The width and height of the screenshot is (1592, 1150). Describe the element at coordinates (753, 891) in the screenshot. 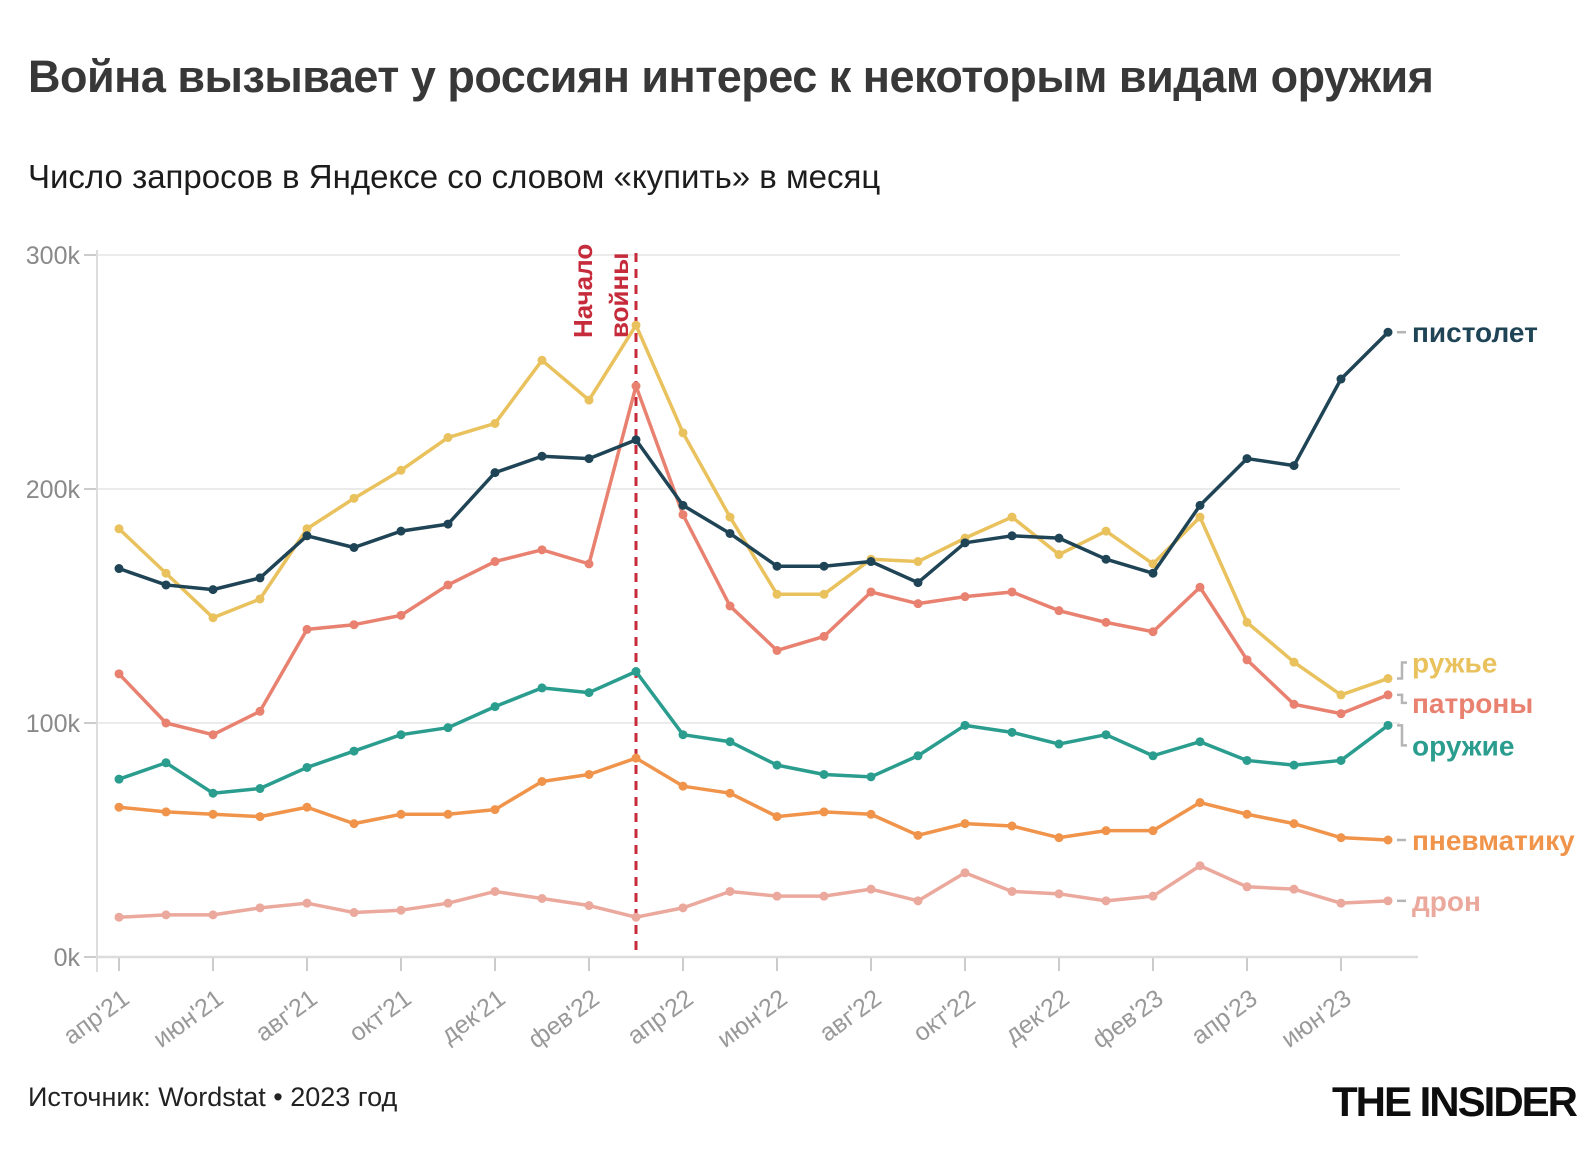

I see `series-line-дрон` at that location.